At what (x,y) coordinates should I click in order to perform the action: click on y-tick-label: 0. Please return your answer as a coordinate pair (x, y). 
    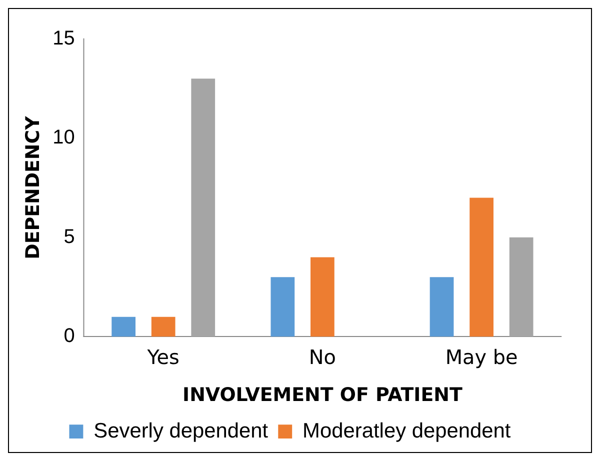
    Looking at the image, I should click on (69, 336).